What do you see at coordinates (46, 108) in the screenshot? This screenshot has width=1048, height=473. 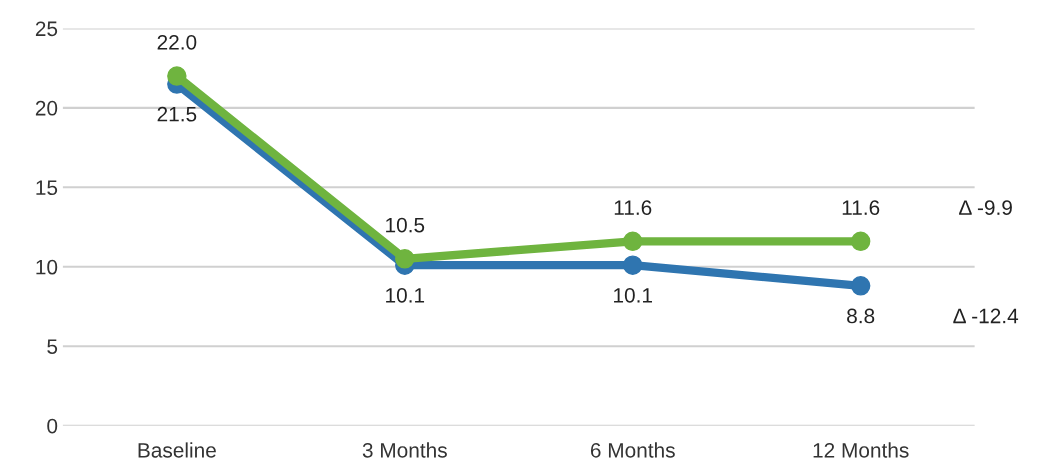 I see `y-tick-label: 20` at bounding box center [46, 108].